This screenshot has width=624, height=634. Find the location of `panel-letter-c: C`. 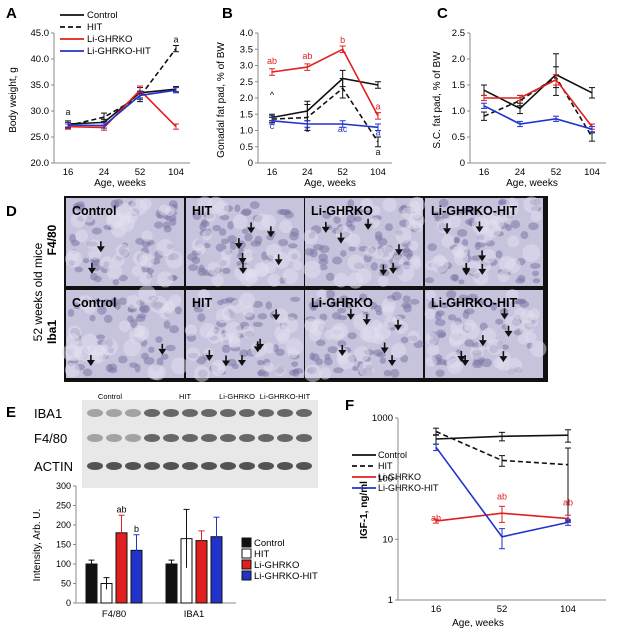

panel-letter-c: C is located at coordinates (442, 13).